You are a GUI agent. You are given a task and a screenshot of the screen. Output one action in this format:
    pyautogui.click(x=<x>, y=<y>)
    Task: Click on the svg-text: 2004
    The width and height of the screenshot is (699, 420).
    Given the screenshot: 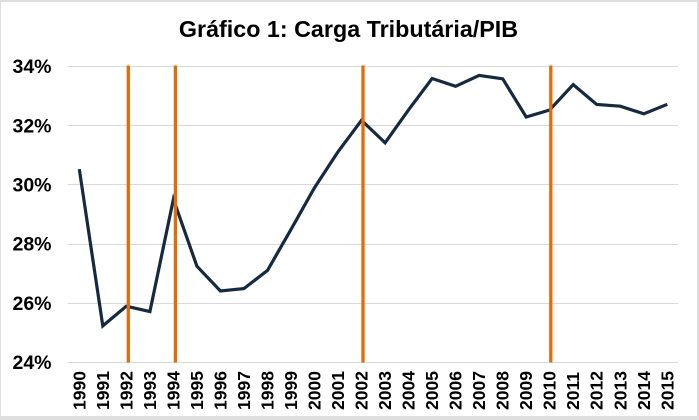 What is the action you would take?
    pyautogui.click(x=409, y=390)
    